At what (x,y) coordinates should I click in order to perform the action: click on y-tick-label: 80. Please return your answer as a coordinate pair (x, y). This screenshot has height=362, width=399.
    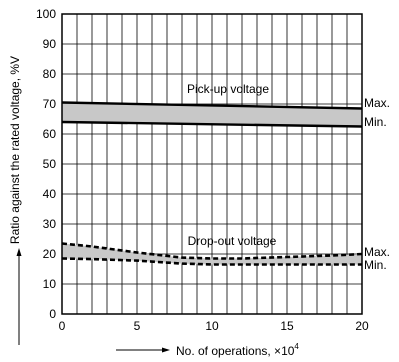
    Looking at the image, I should click on (50, 74).